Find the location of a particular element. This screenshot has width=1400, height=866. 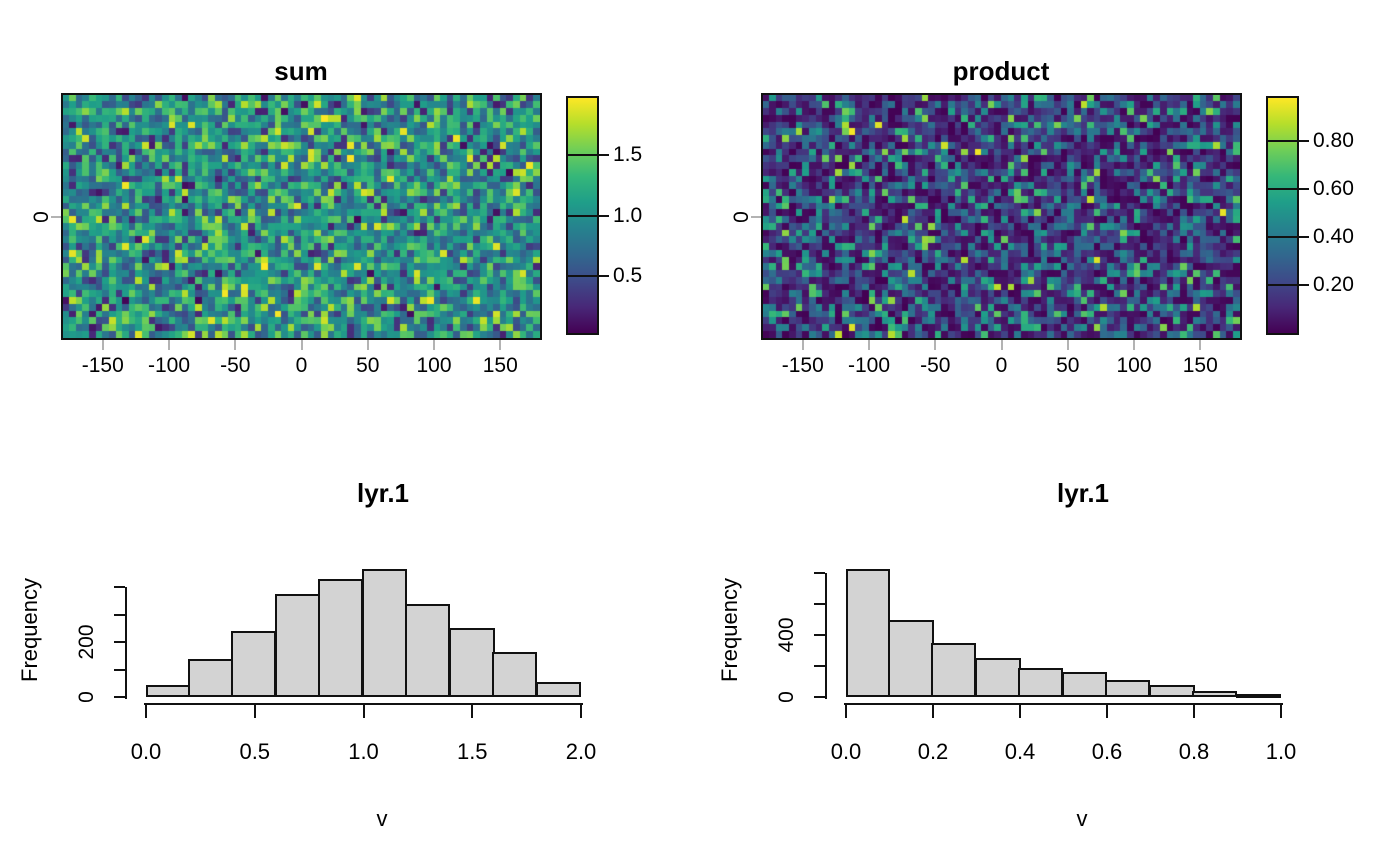

raster-canvas-product is located at coordinates (1001, 216).